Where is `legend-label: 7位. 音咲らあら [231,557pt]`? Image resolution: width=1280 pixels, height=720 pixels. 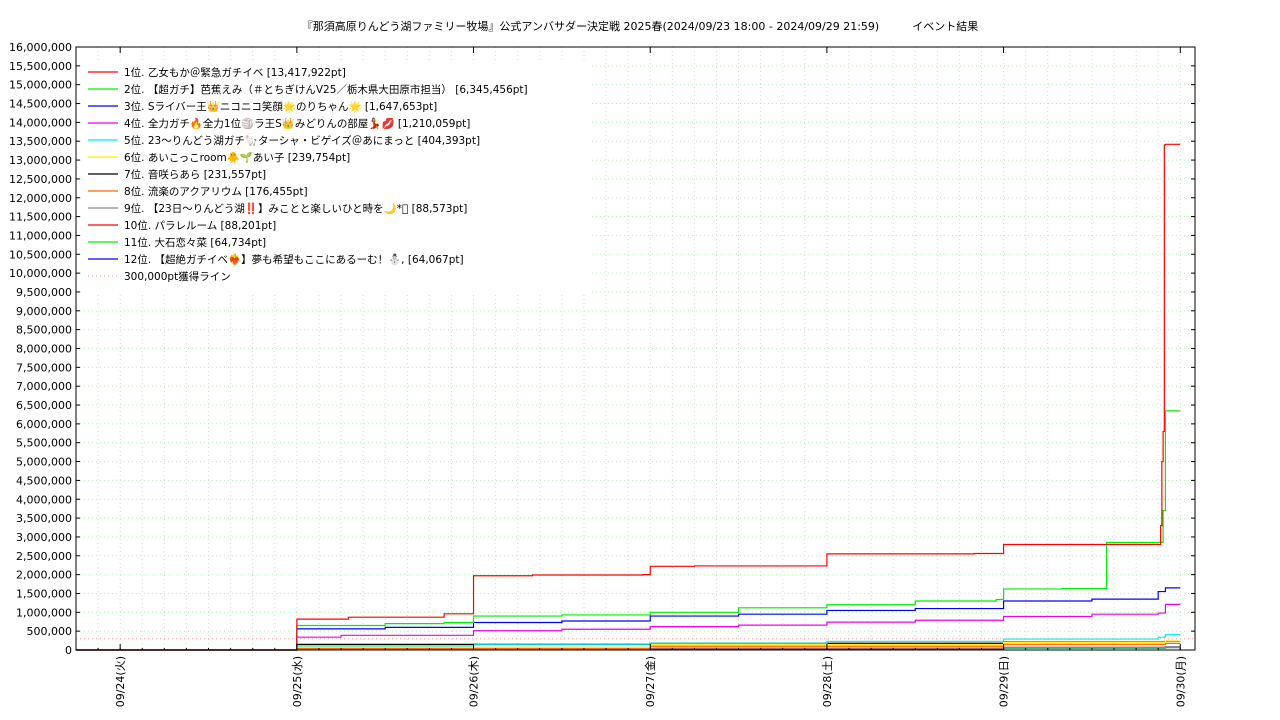 legend-label: 7位. 音咲らあら [231,557pt] is located at coordinates (195, 174).